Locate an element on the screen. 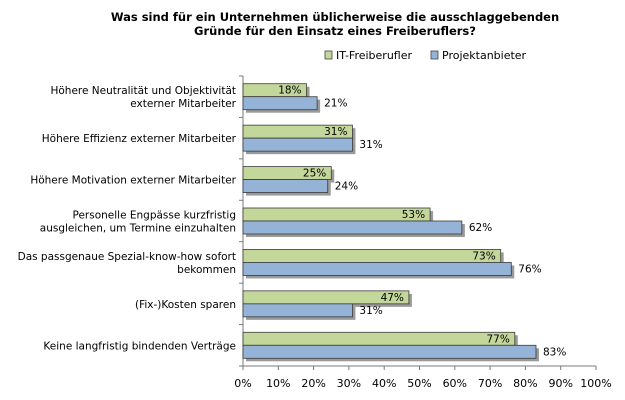  data-label: 62% is located at coordinates (480, 228).